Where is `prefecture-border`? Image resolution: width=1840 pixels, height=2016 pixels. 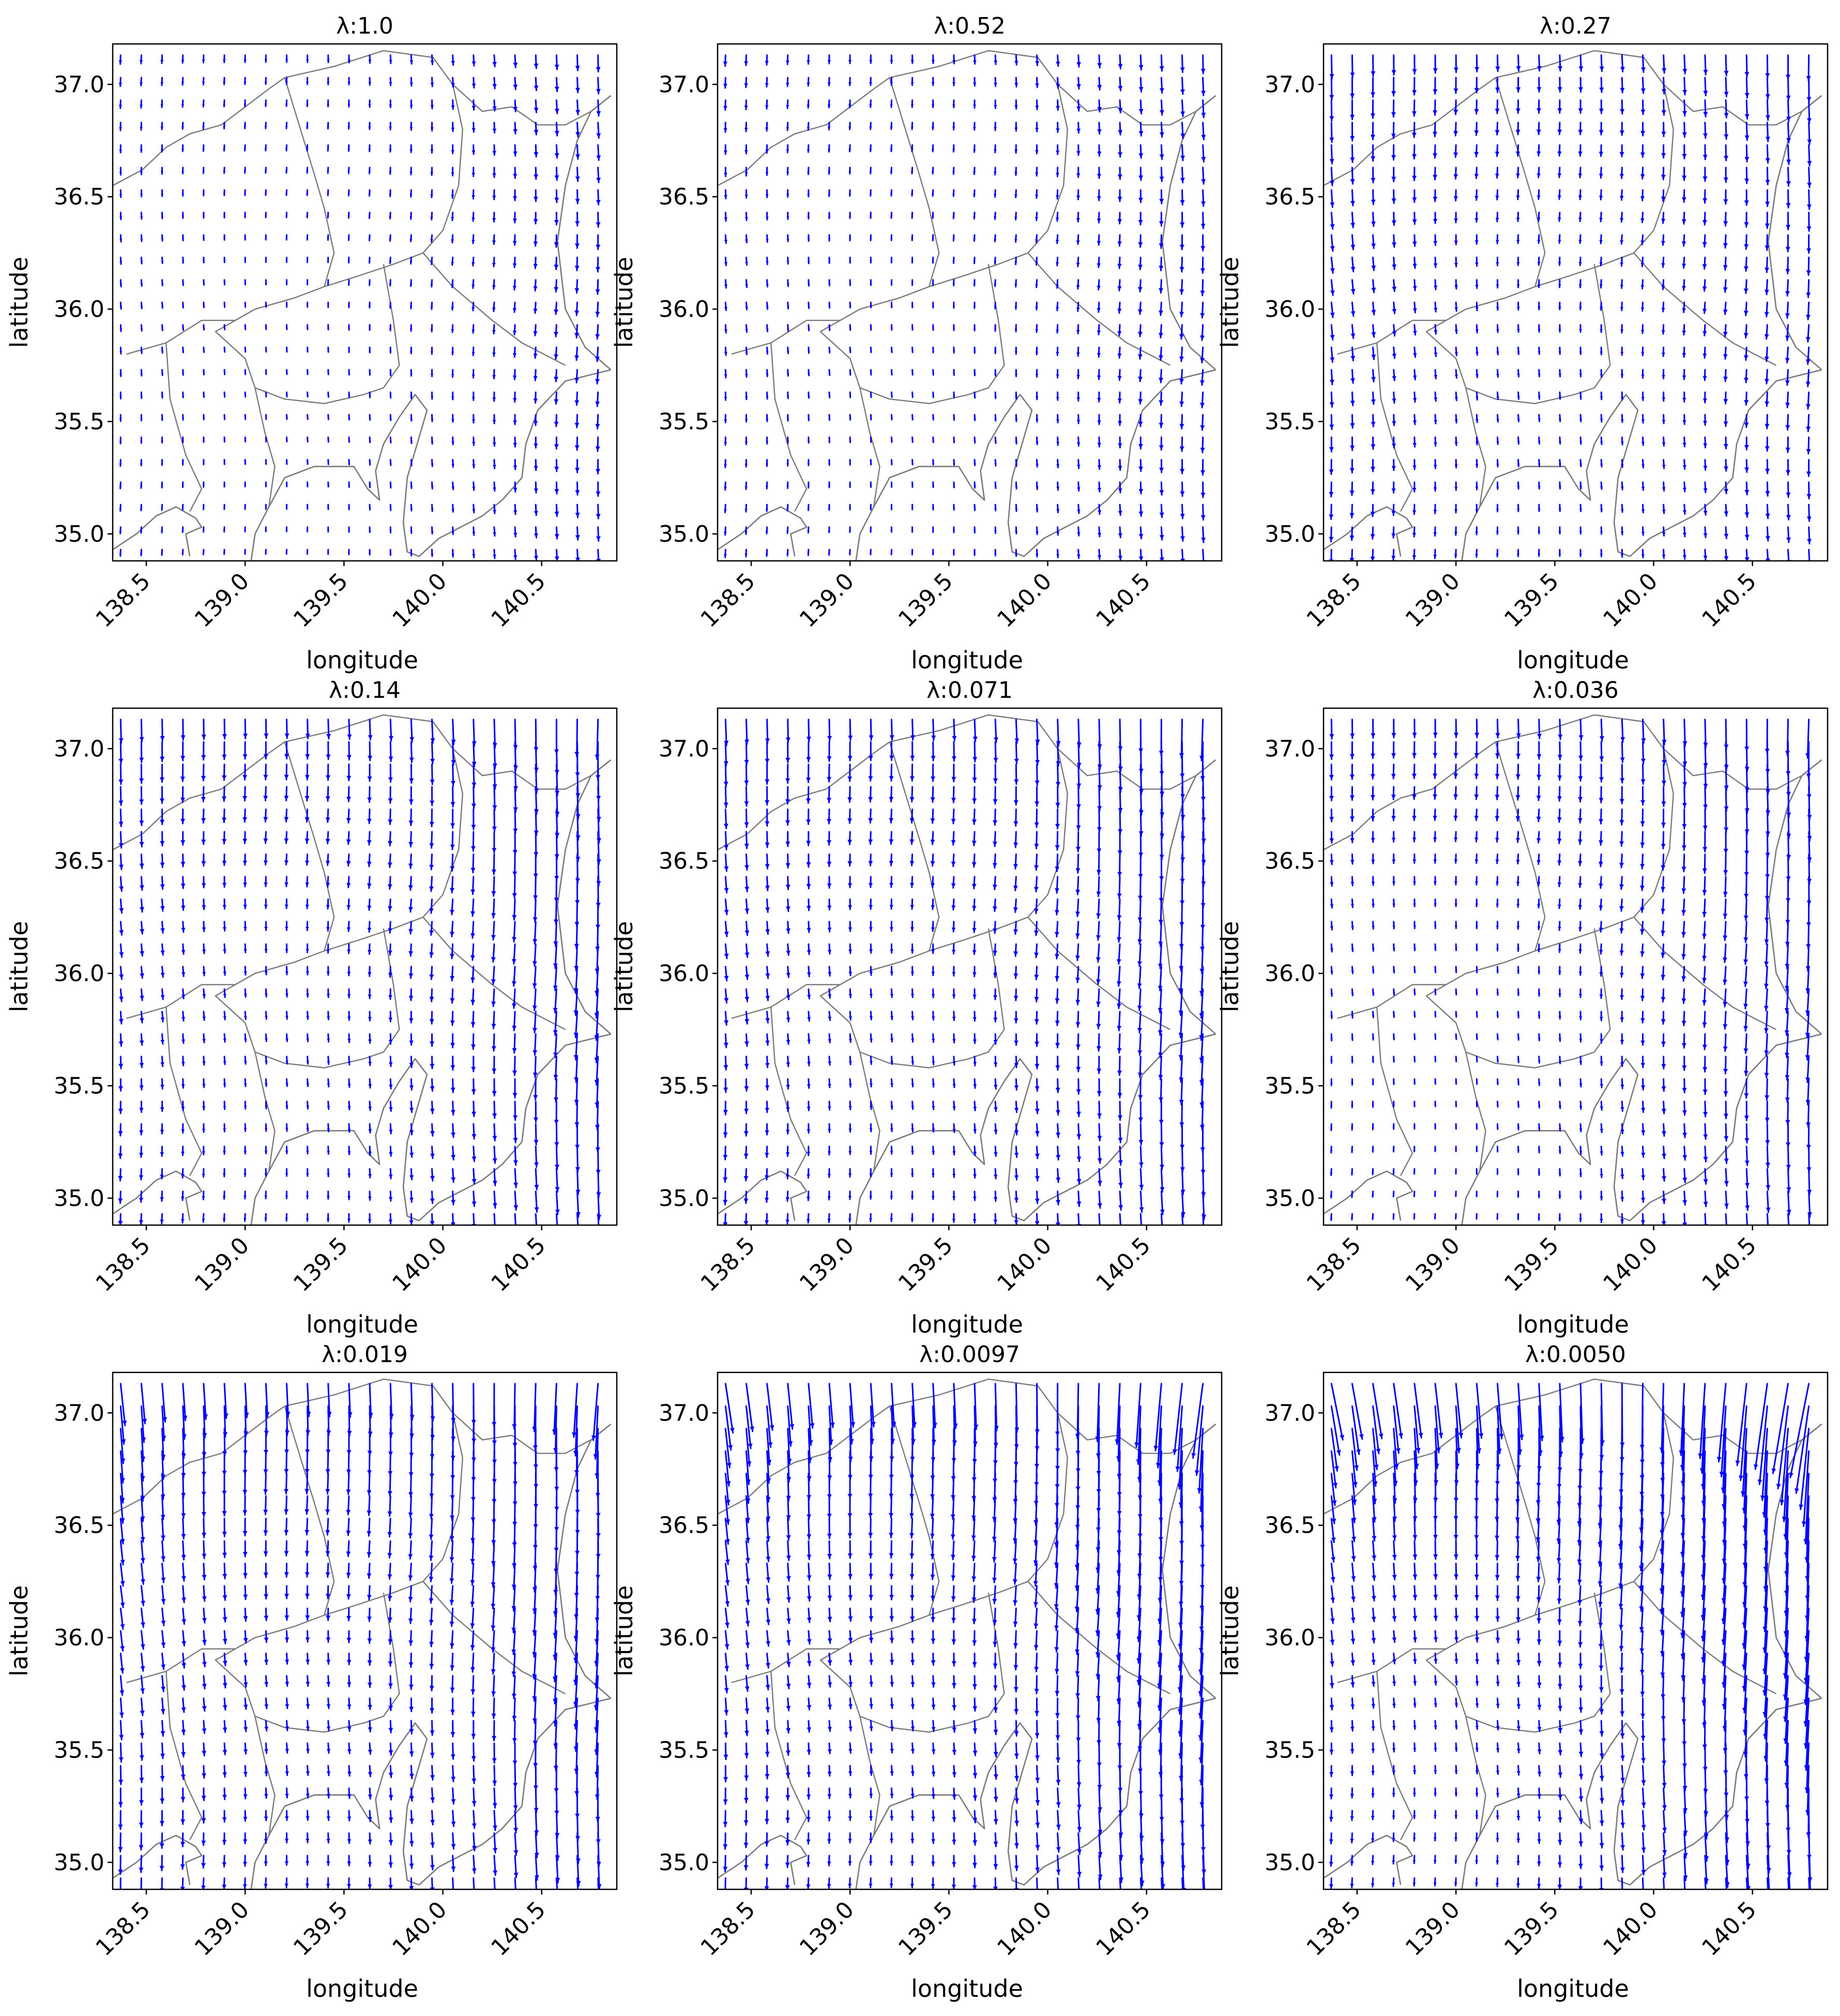 prefecture-border is located at coordinates (1099, 974).